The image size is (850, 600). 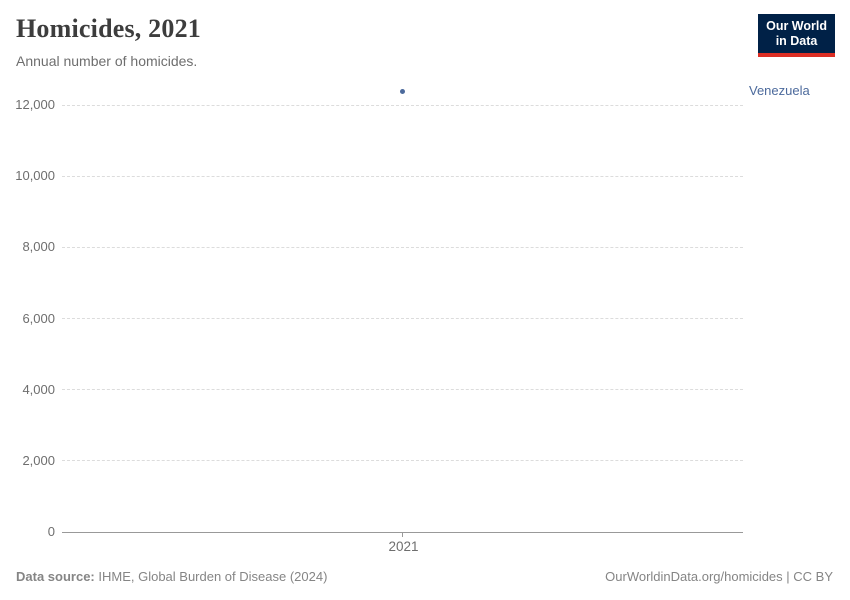 I want to click on owid-logo-line1: Our World, so click(x=796, y=26).